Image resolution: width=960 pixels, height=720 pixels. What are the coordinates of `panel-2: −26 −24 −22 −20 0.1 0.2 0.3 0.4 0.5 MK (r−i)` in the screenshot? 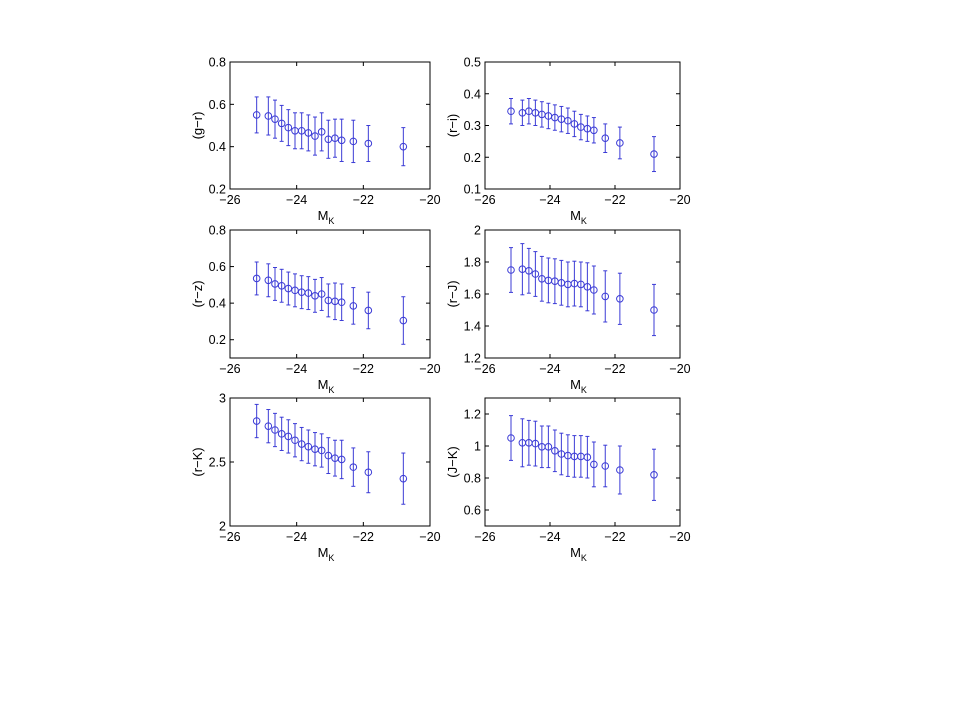 It's located at (568, 141).